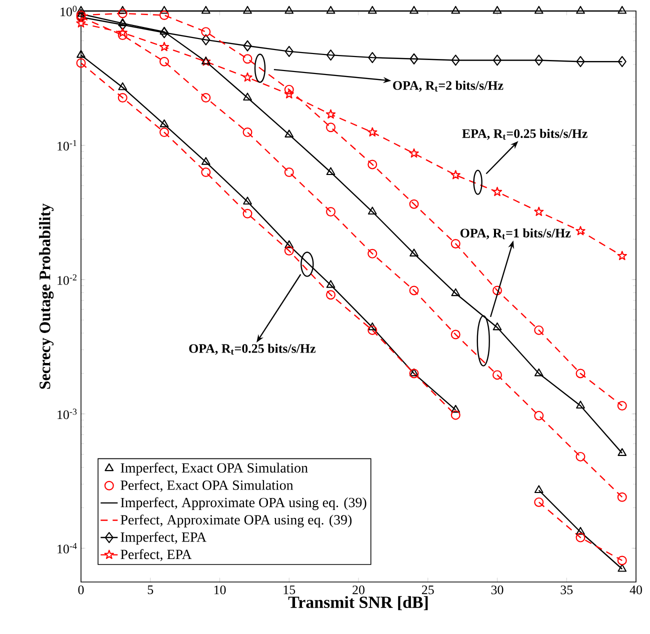 The width and height of the screenshot is (650, 634). I want to click on annotation: EPA, R$_{t}$=0.25 bits/s/Hz, so click(525, 134).